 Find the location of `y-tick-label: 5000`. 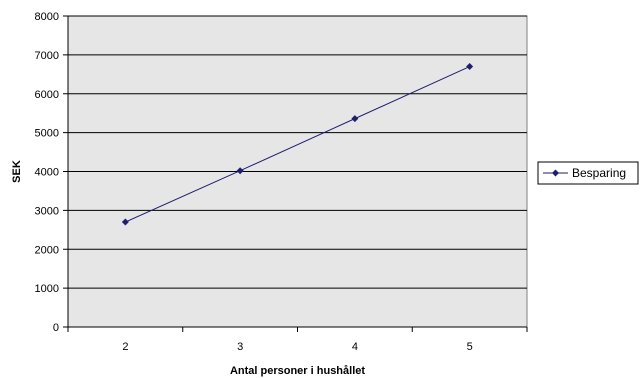

y-tick-label: 5000 is located at coordinates (47, 134).